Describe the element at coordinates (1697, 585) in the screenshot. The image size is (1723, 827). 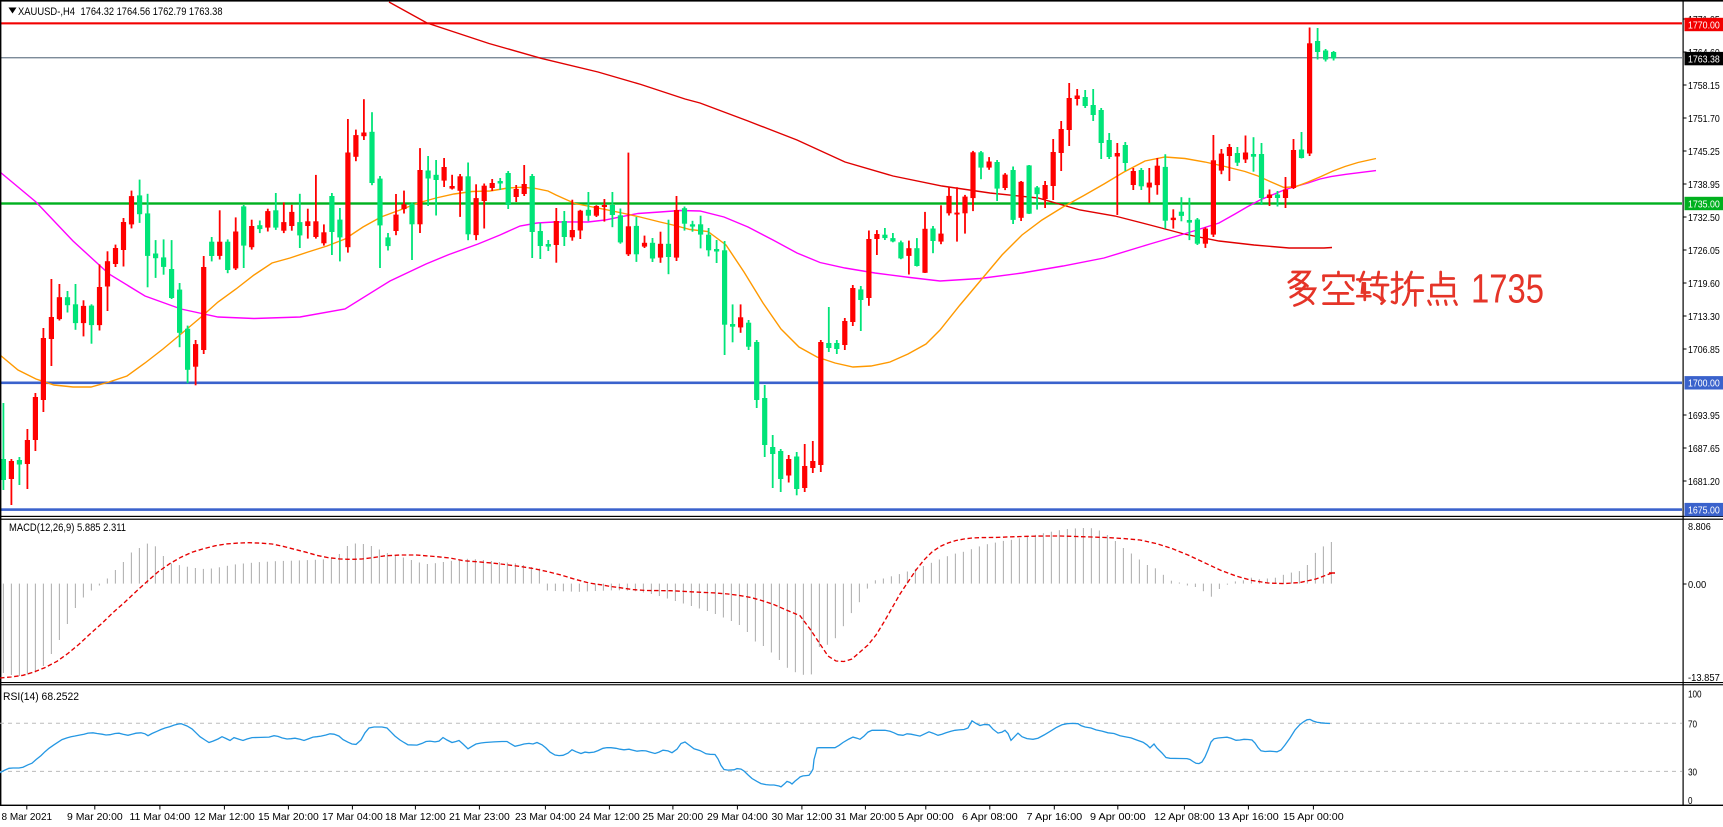
I see `svg-text: 0.00` at that location.